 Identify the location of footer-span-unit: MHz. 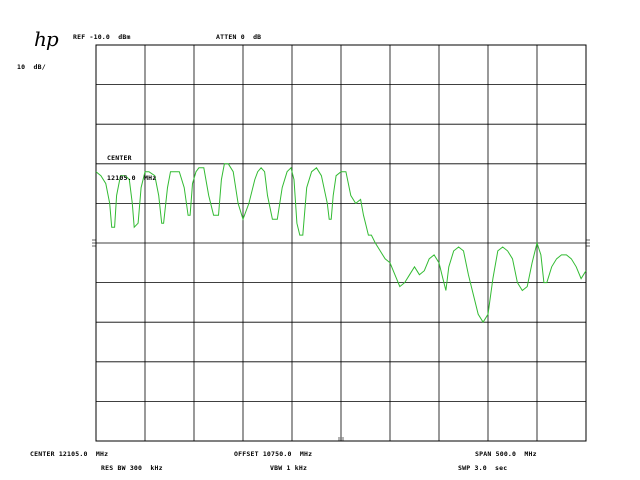
(530, 454).